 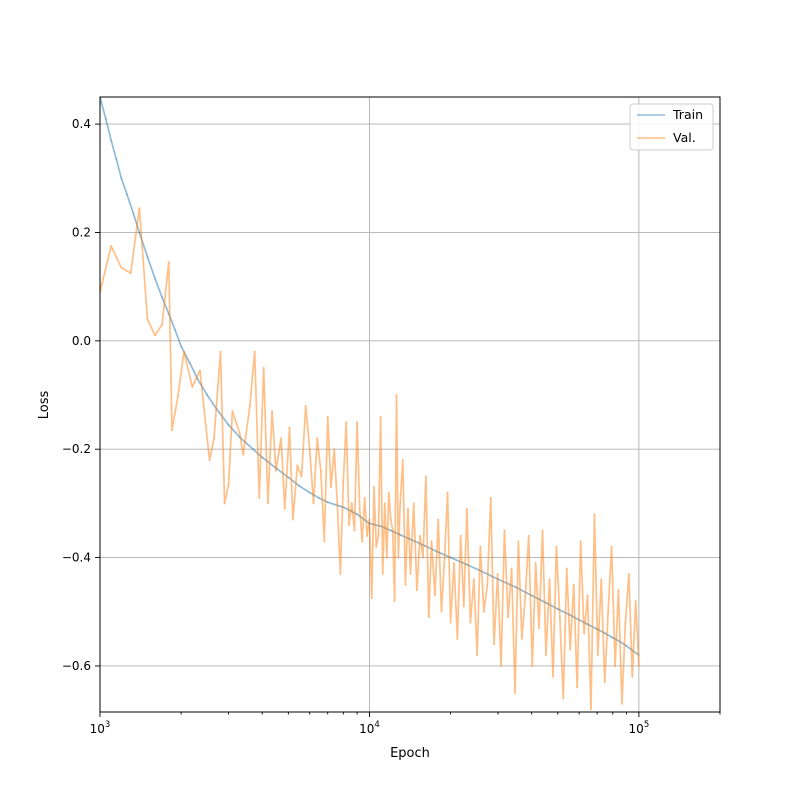 What do you see at coordinates (97, 729) in the screenshot?
I see `x-tick-base: 10` at bounding box center [97, 729].